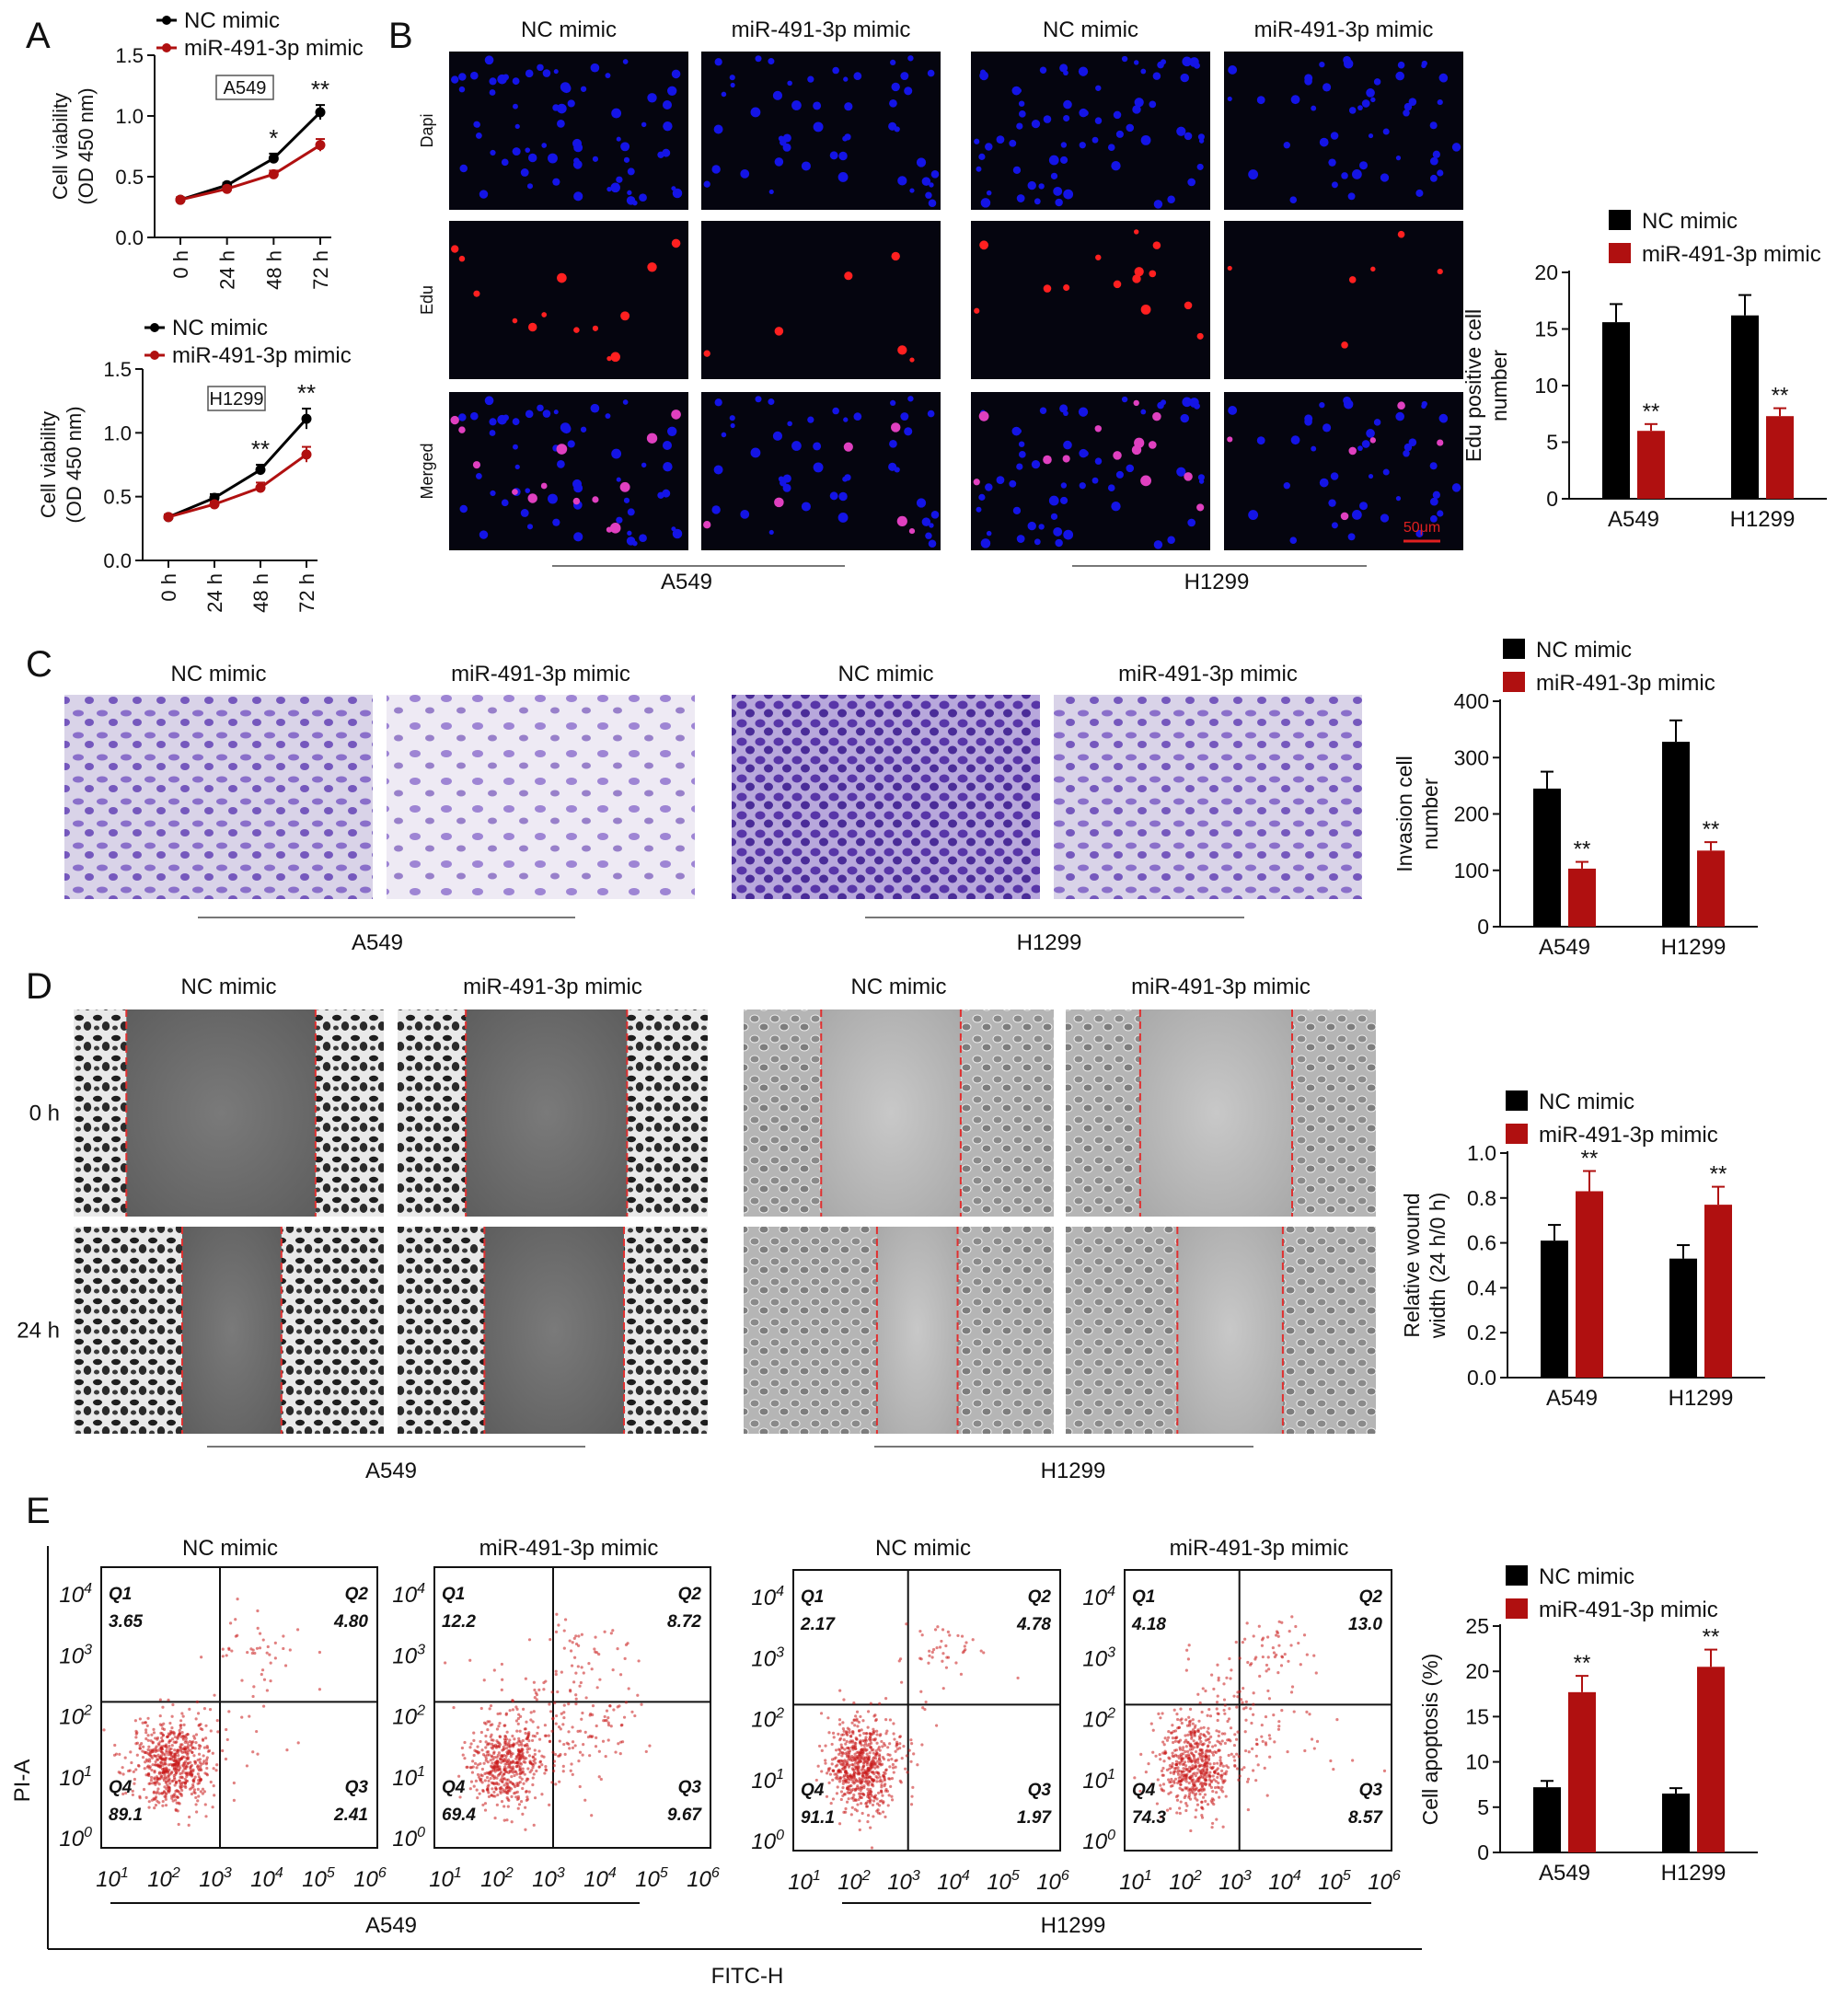  I want to click on data-point, so click(227, 188).